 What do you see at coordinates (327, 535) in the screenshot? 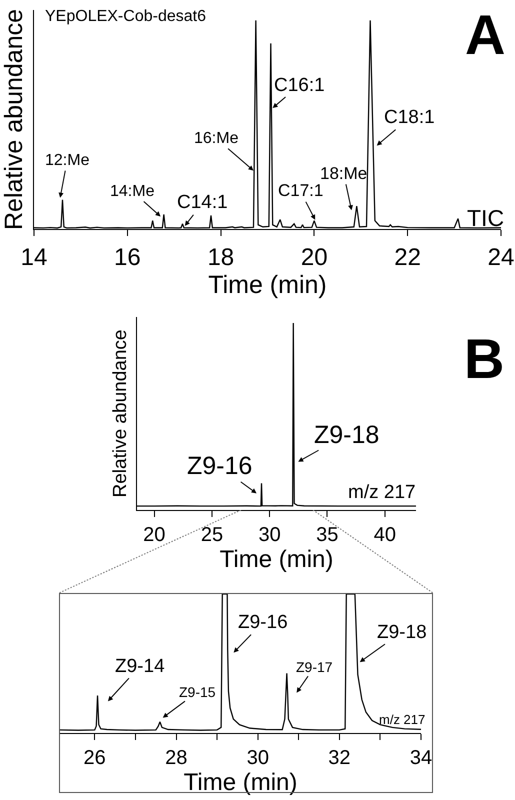
I see `x-tick-label: 35` at bounding box center [327, 535].